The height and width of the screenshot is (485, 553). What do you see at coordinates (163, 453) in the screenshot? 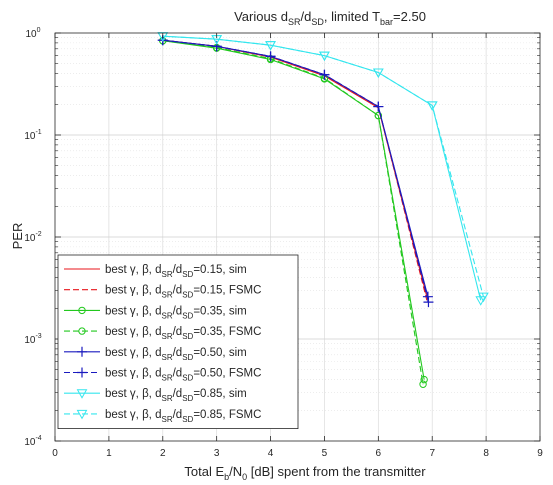
I see `x-tick-label: 2` at bounding box center [163, 453].